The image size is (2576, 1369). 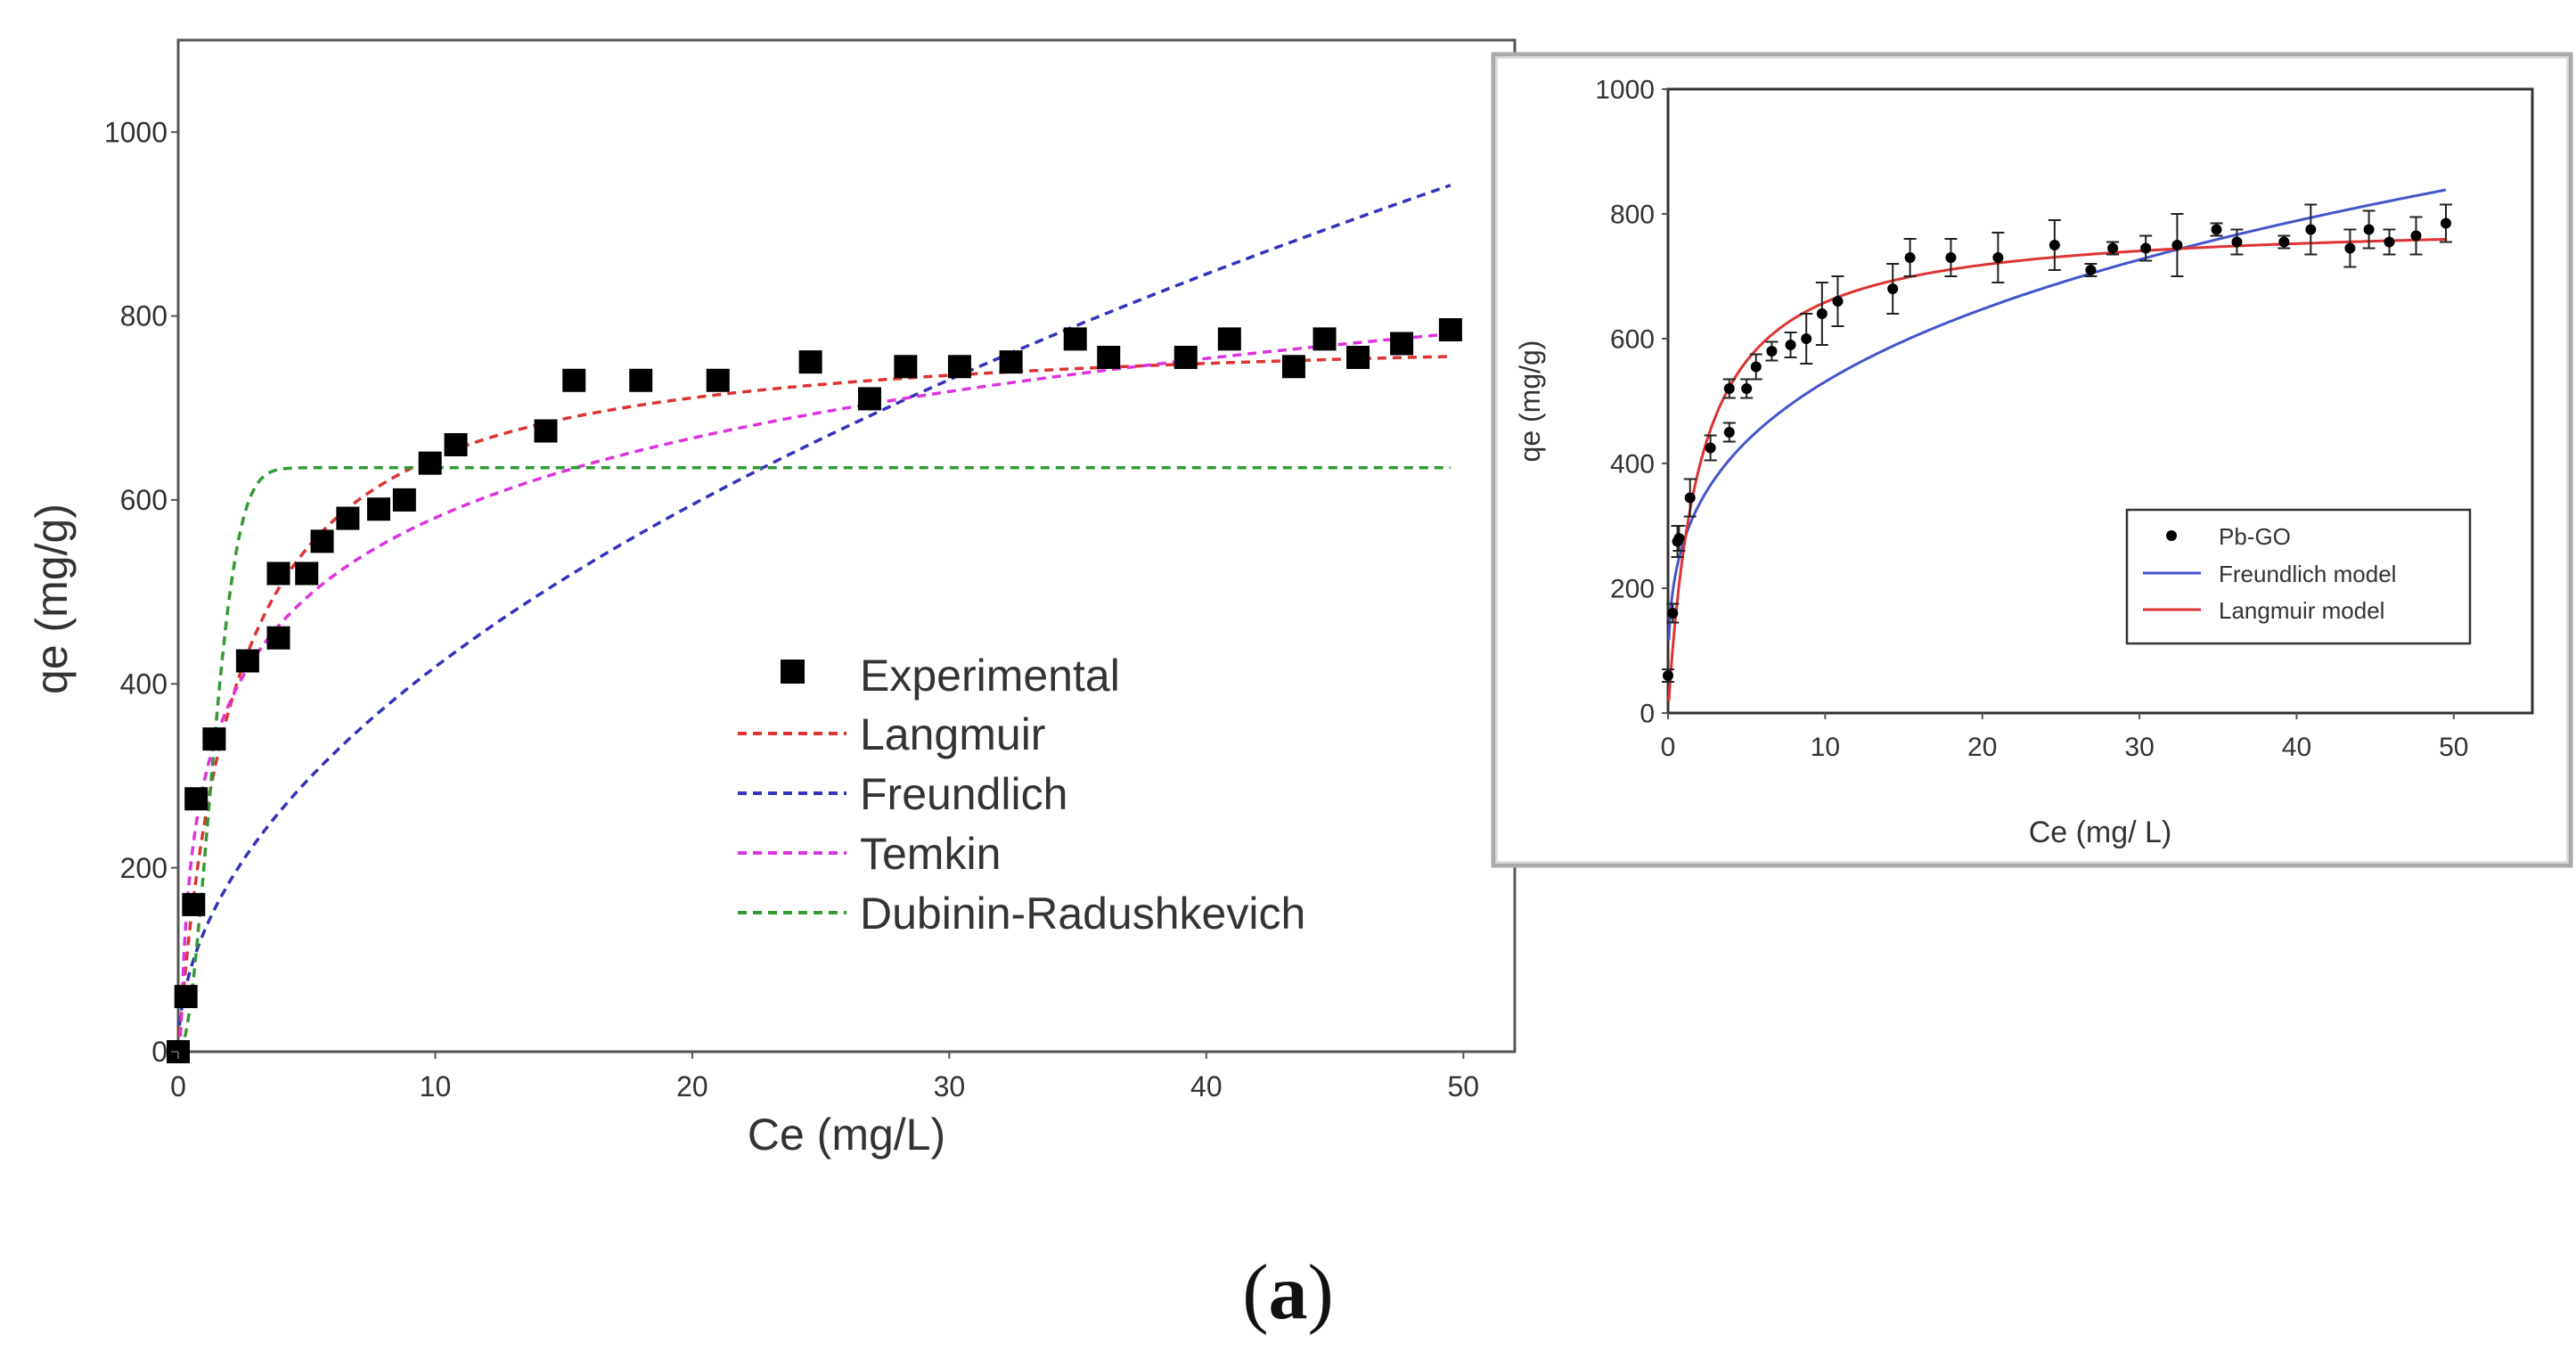 I want to click on legend-marker-pb-go, so click(x=2171, y=535).